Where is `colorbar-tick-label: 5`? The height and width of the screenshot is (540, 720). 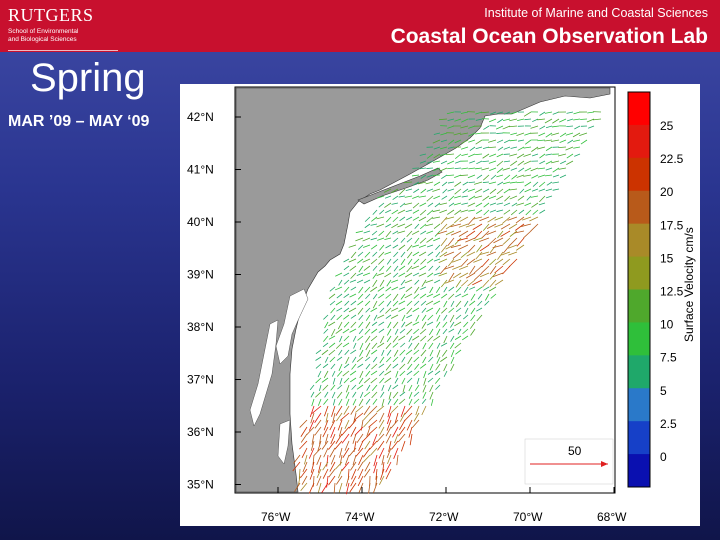 colorbar-tick-label: 5 is located at coordinates (663, 391).